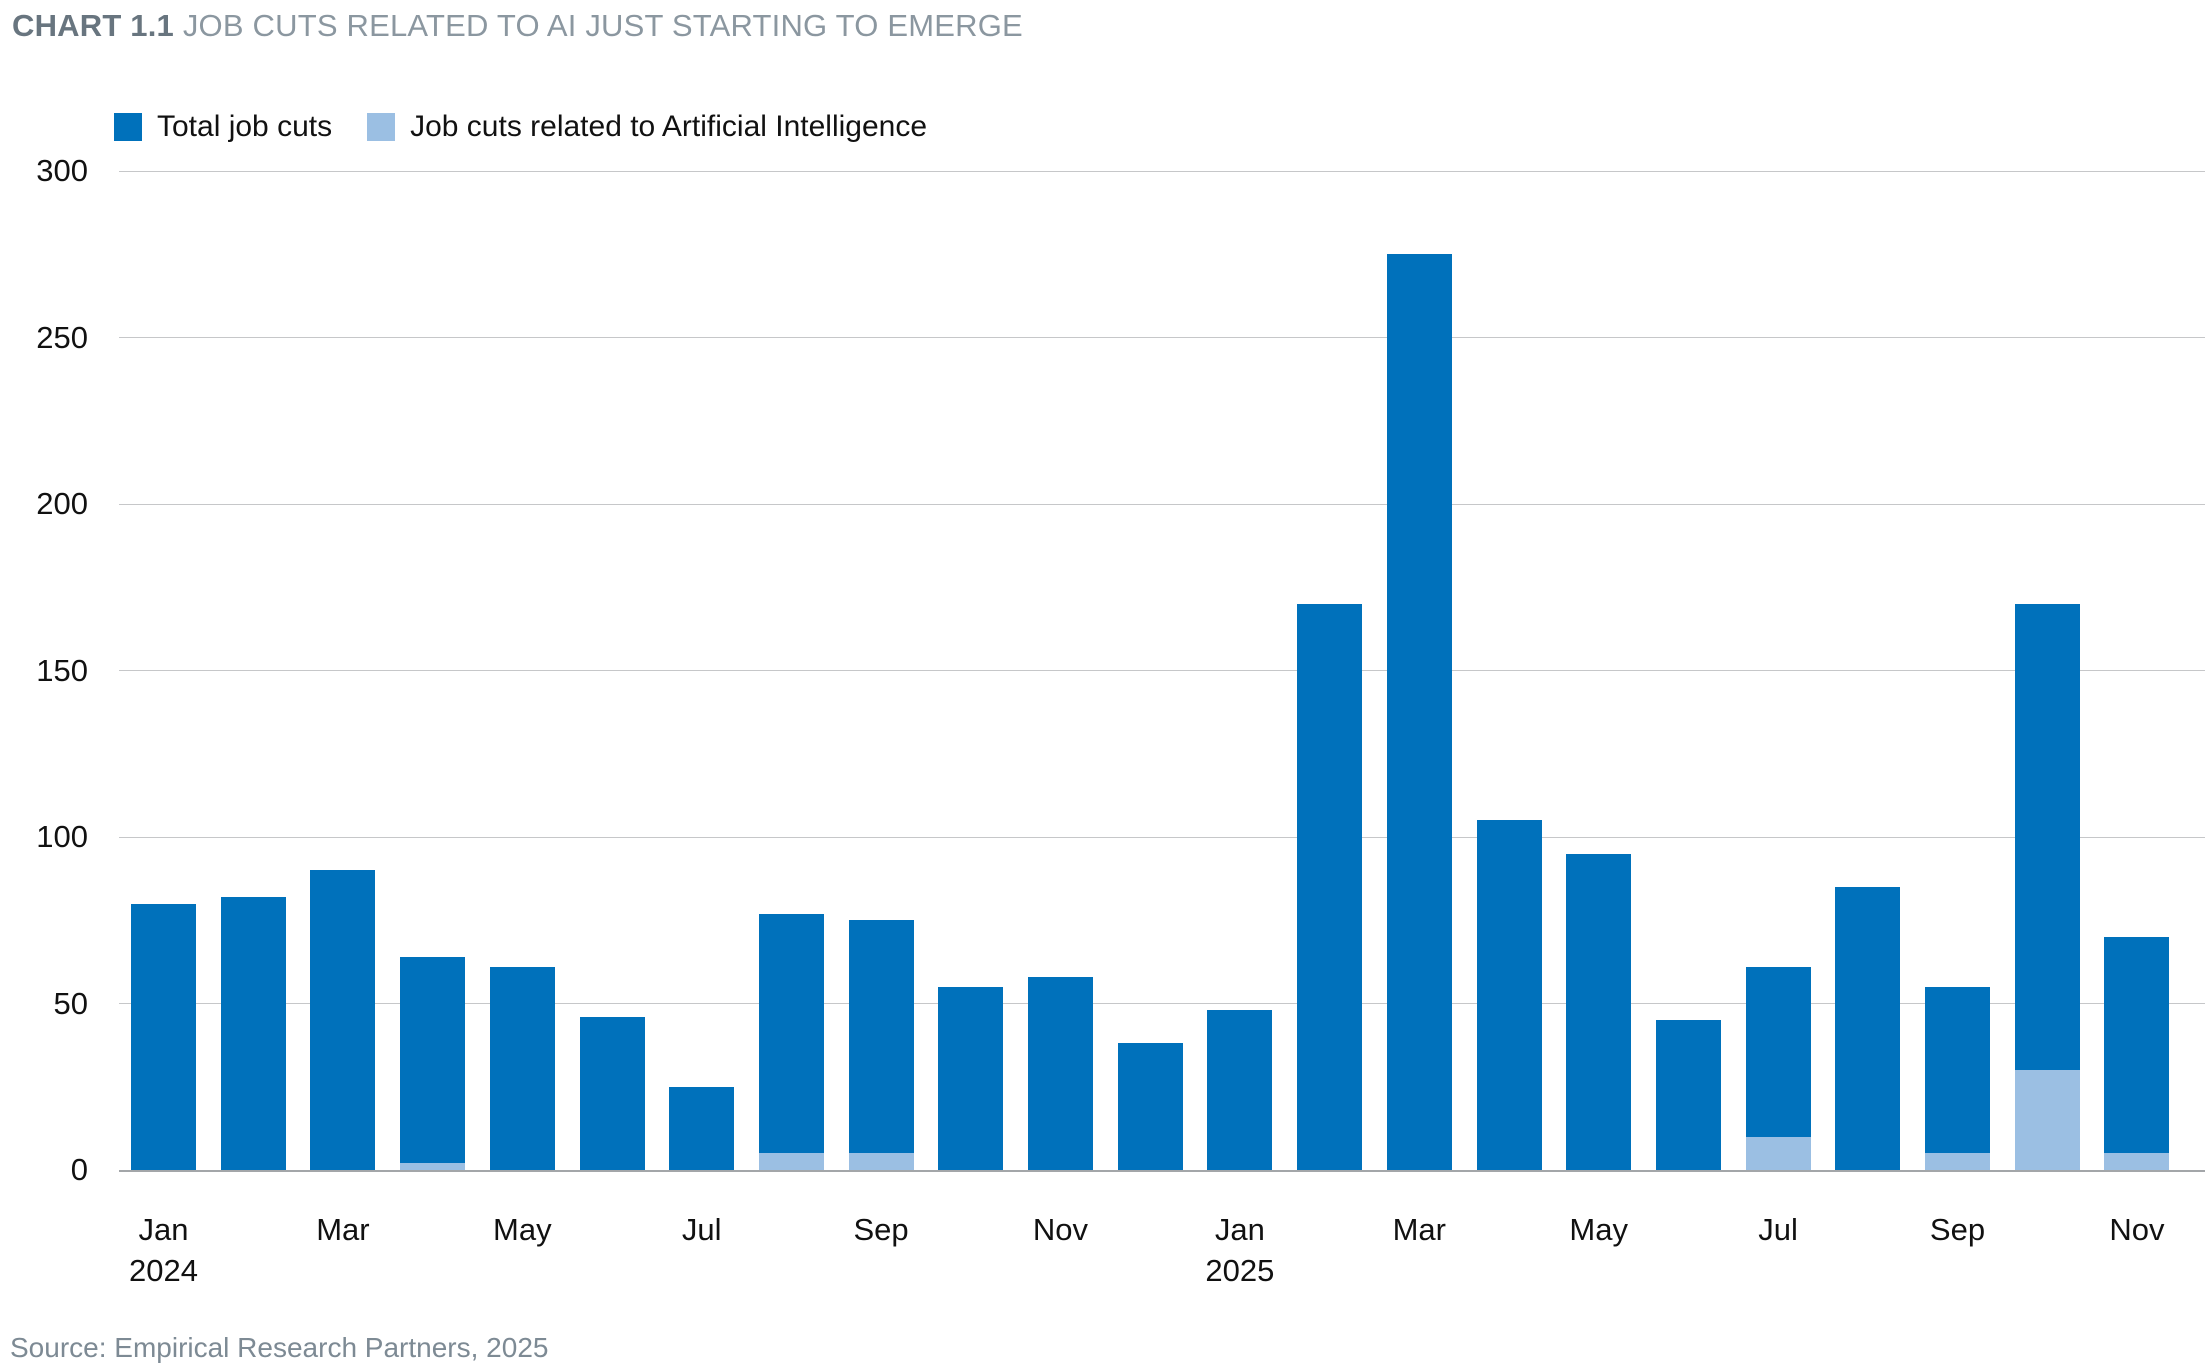 This screenshot has width=2205, height=1371. I want to click on y-axis-label-300: 300, so click(62, 170).